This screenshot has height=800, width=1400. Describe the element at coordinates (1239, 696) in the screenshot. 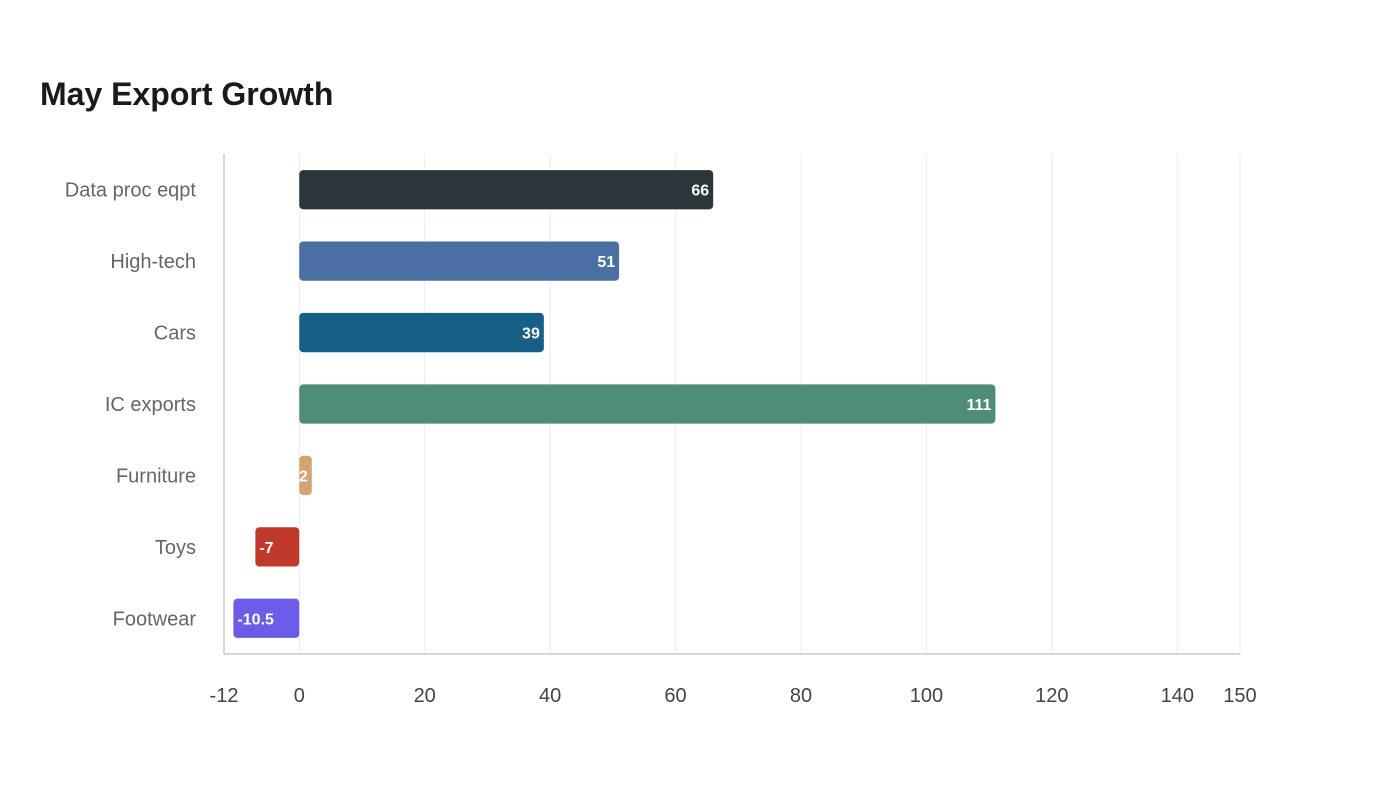

I see `x-tick-label: 150` at that location.